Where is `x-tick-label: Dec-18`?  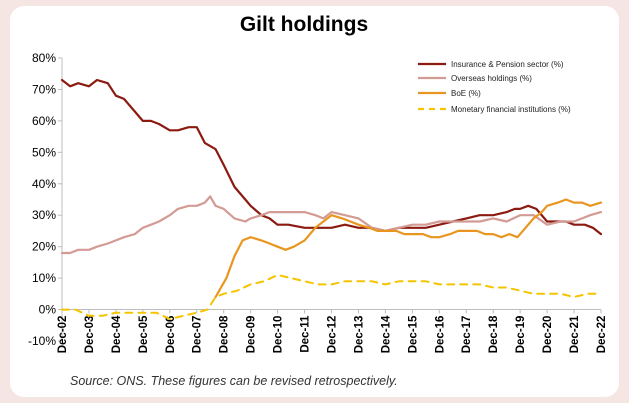 x-tick-label: Dec-18 is located at coordinates (494, 334).